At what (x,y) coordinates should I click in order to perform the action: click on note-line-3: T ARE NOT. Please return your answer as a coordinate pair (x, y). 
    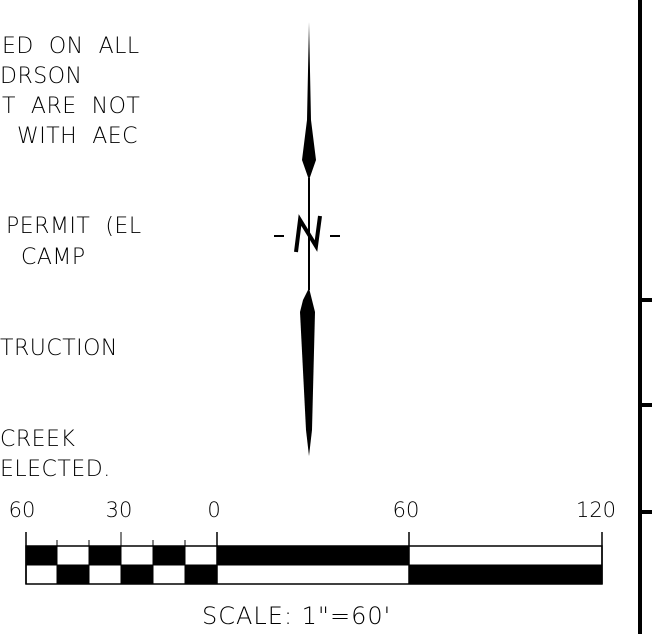
    Looking at the image, I should click on (71, 106).